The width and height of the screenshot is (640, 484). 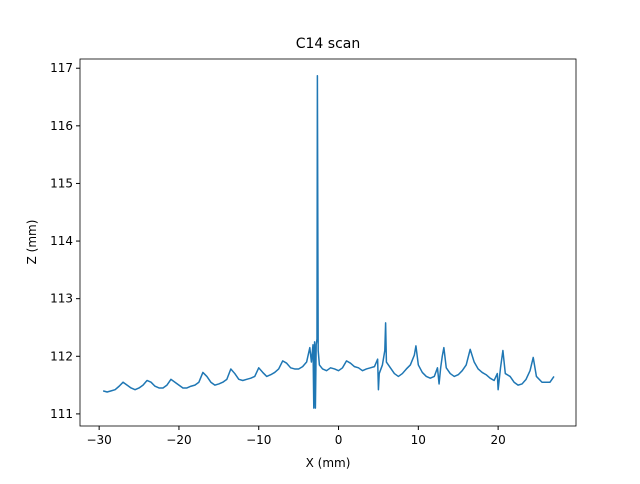 What do you see at coordinates (61, 68) in the screenshot?
I see `y-tick-label: 117` at bounding box center [61, 68].